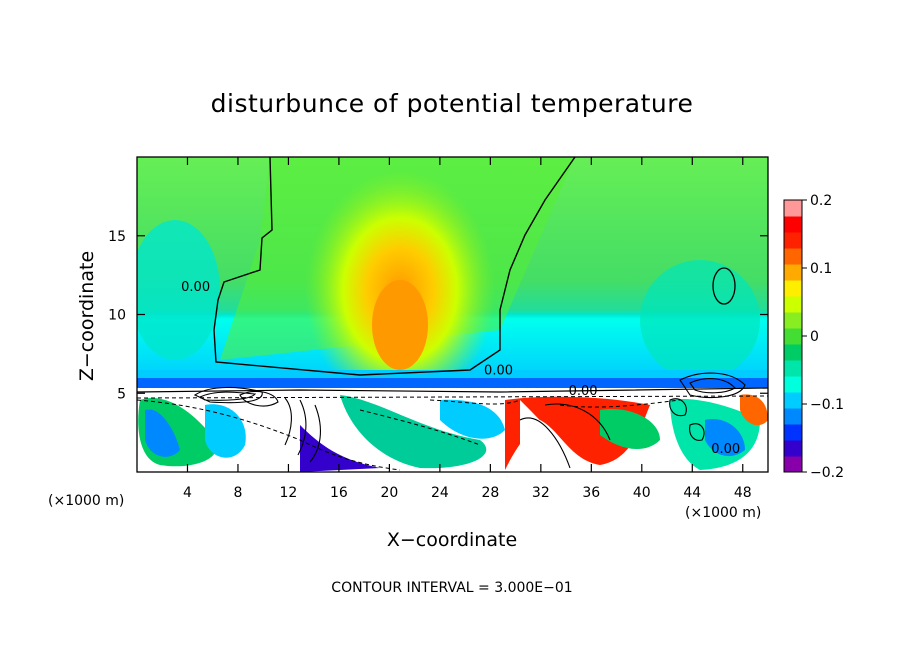  Describe the element at coordinates (117, 237) in the screenshot. I see `y-tick-label: 15` at that location.